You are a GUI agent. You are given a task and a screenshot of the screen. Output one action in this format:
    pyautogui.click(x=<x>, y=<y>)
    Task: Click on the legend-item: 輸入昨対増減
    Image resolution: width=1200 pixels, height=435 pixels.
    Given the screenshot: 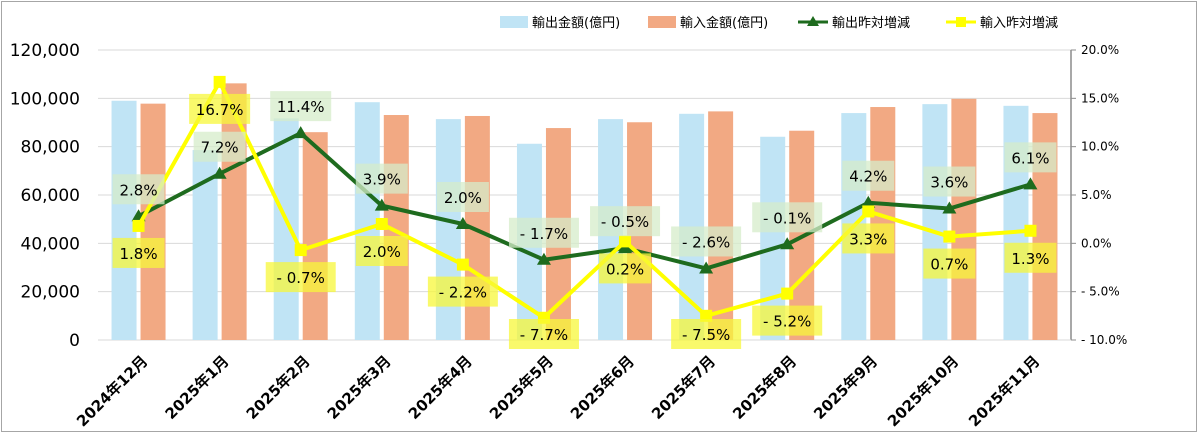 What is the action you would take?
    pyautogui.click(x=1002, y=23)
    